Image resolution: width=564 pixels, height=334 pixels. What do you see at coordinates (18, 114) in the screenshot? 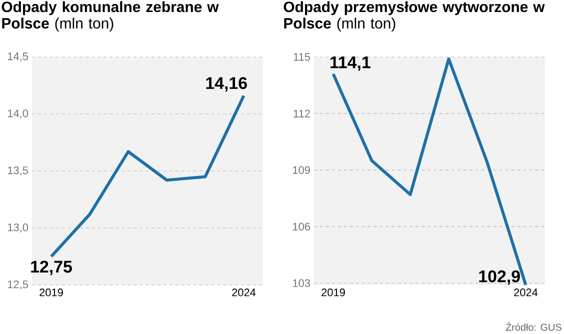
I see `y-tick-label: 14,0` at bounding box center [18, 114].